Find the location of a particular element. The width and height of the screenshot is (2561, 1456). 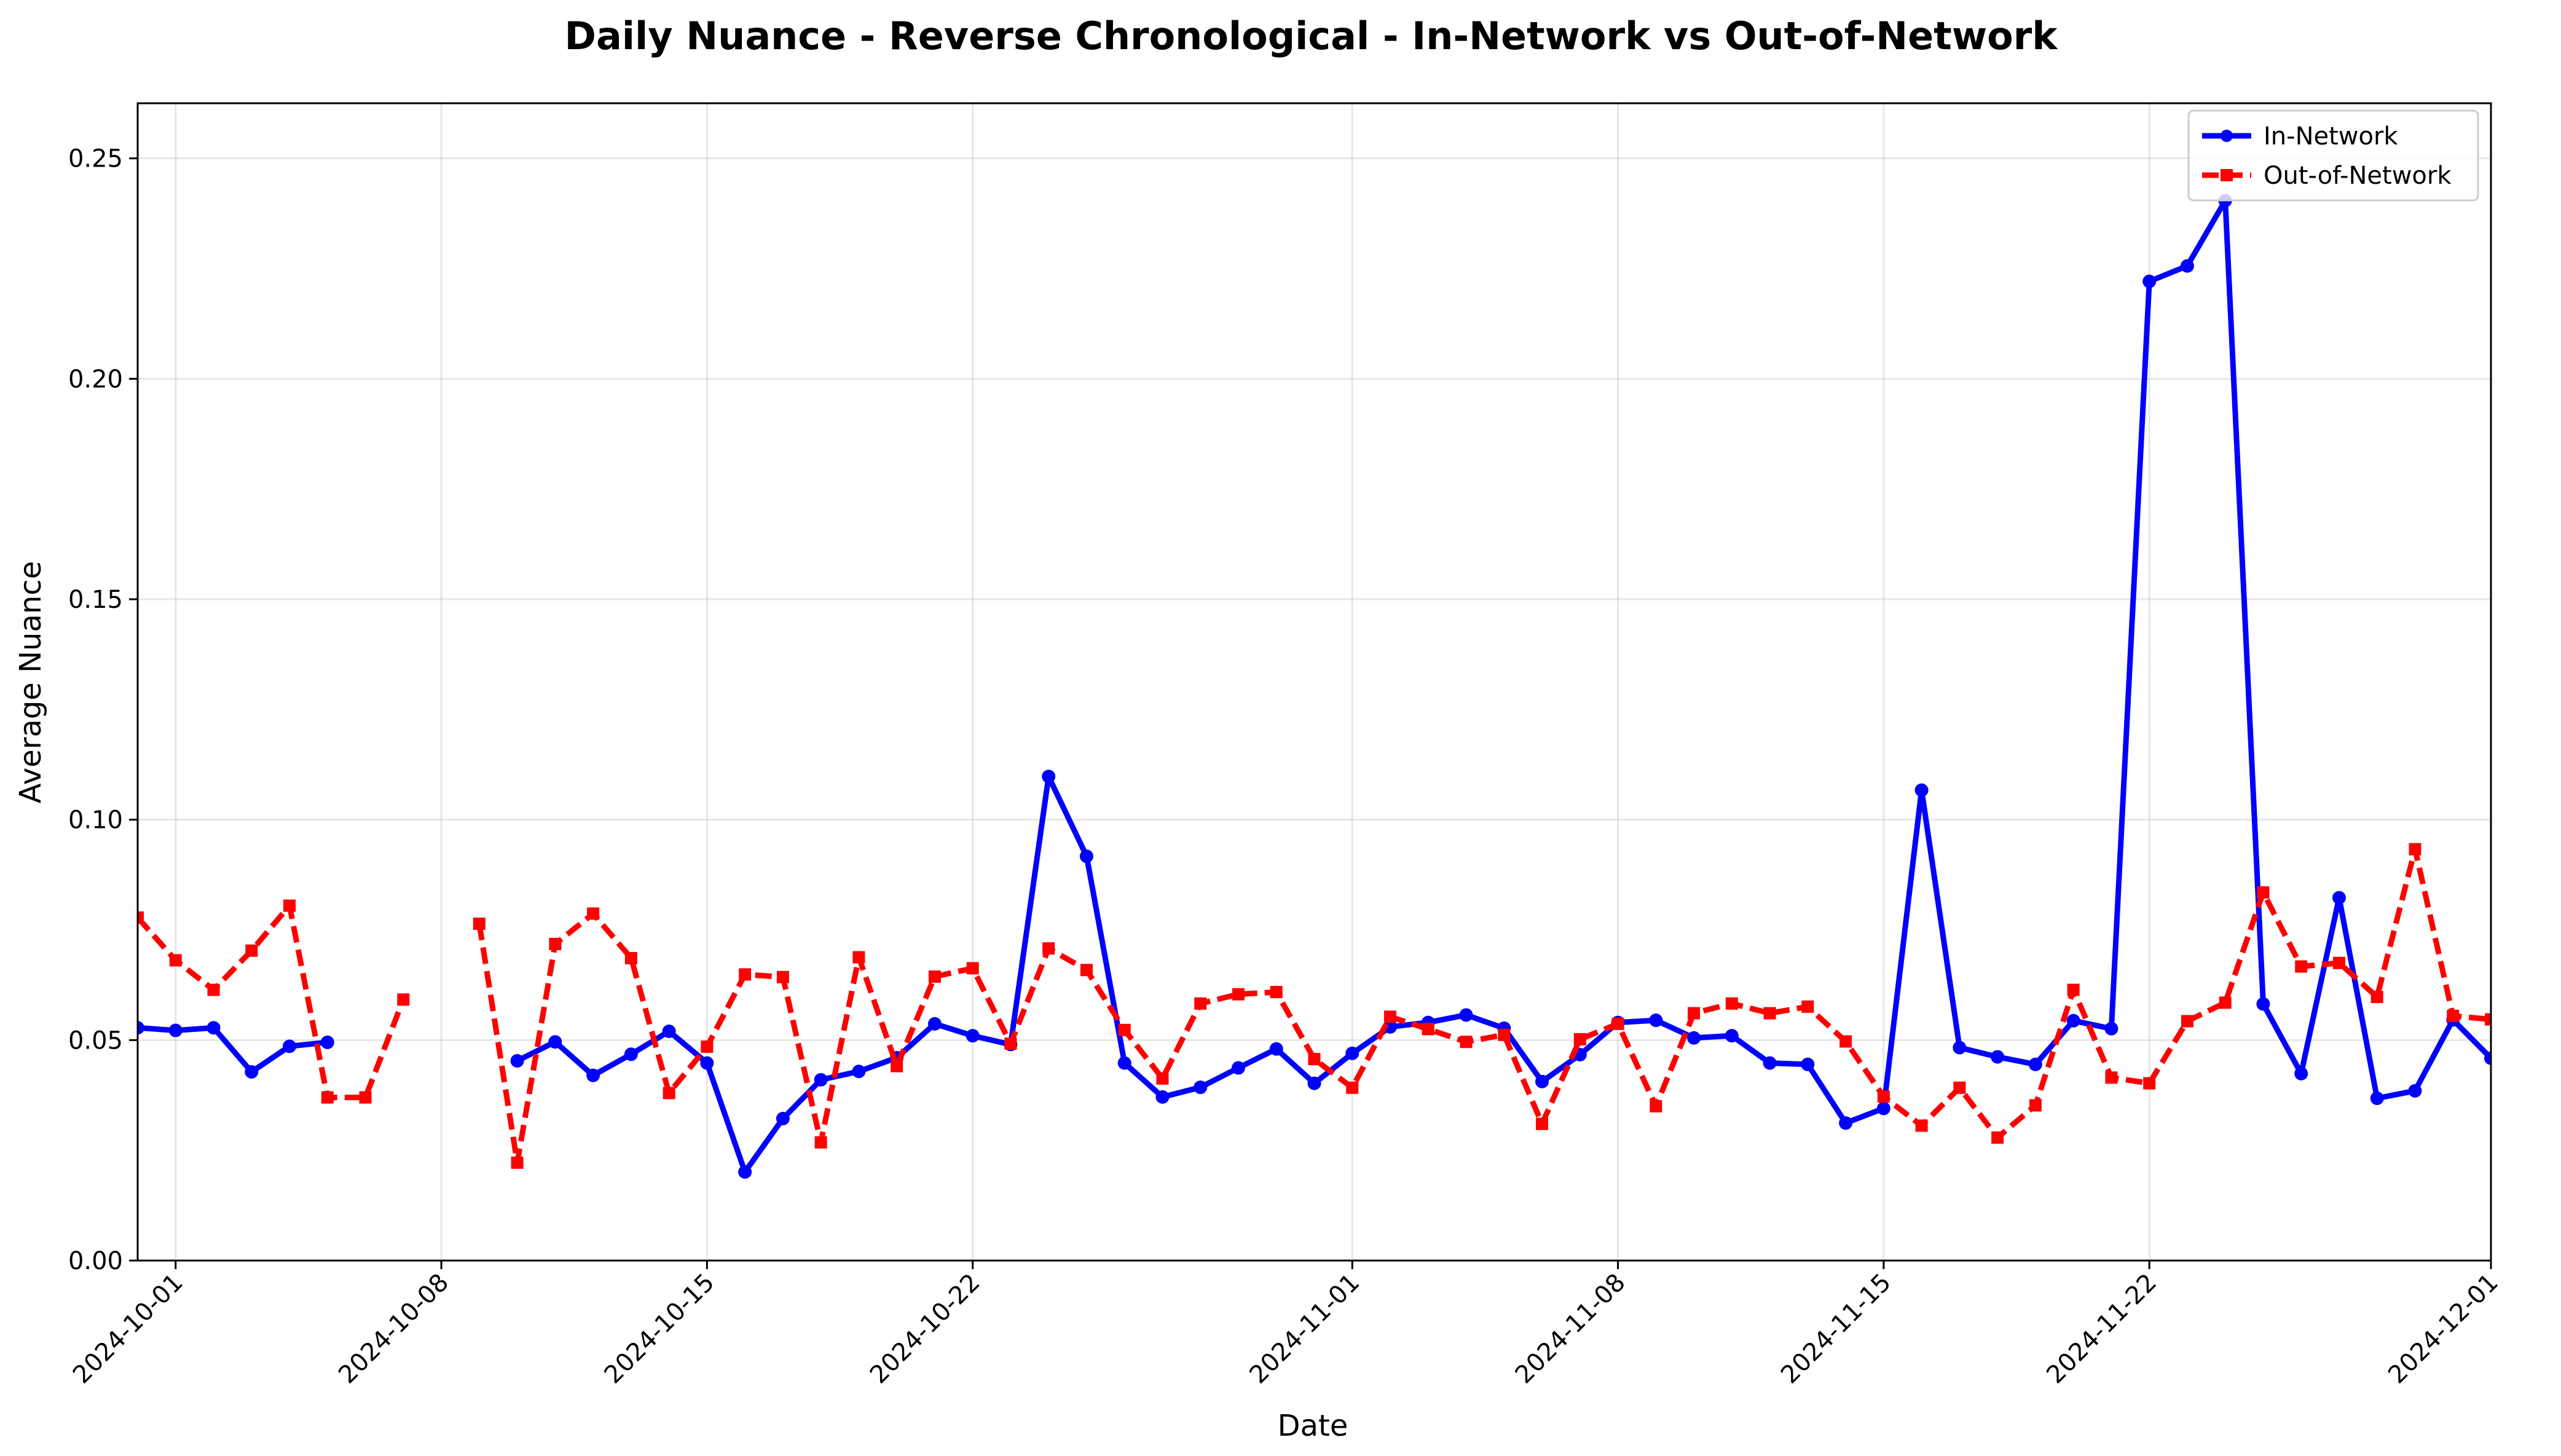

legend: In-Network Out-of-Network is located at coordinates (2333, 155).